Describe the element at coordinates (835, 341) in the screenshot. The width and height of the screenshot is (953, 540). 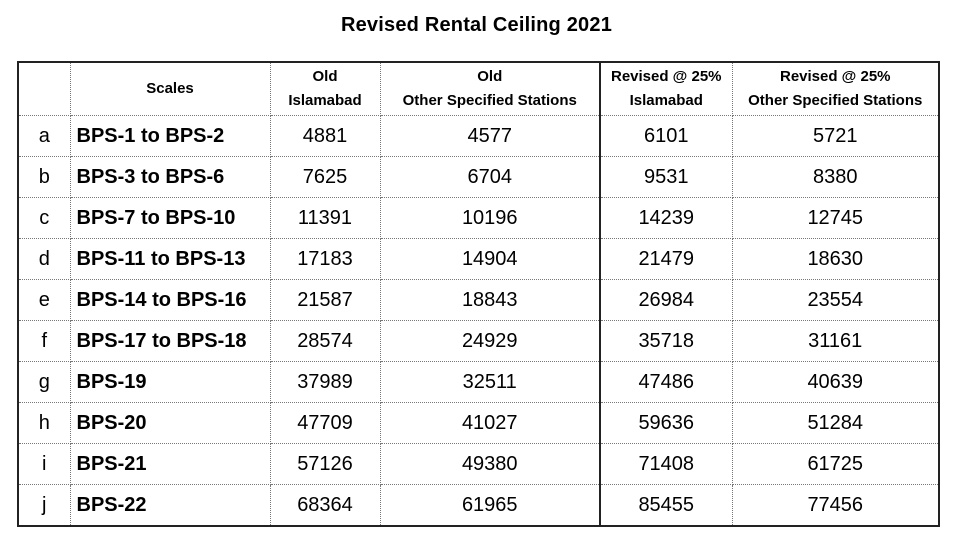
I see `cell-revised-other: 31161` at that location.